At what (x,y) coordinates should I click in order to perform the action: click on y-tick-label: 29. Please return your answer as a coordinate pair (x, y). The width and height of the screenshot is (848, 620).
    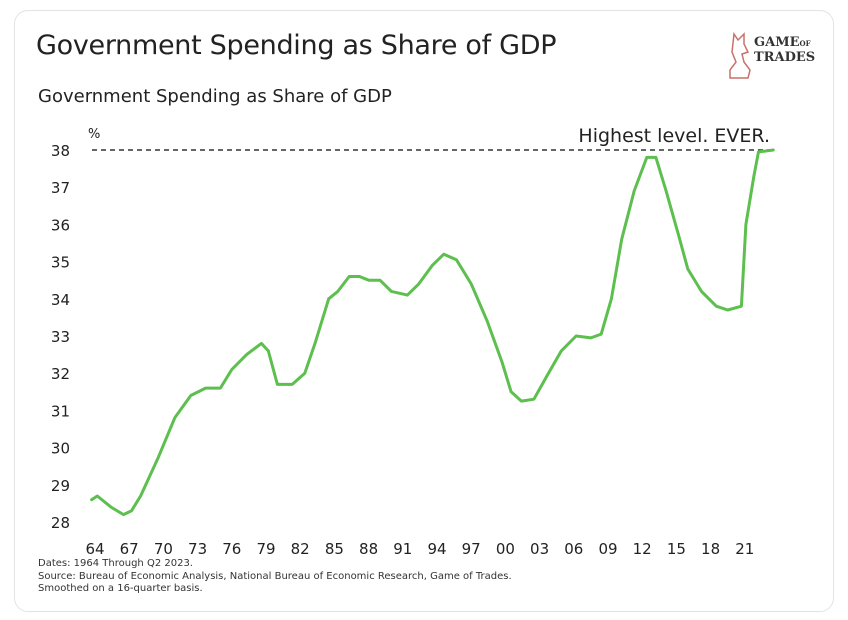
    Looking at the image, I should click on (60, 486).